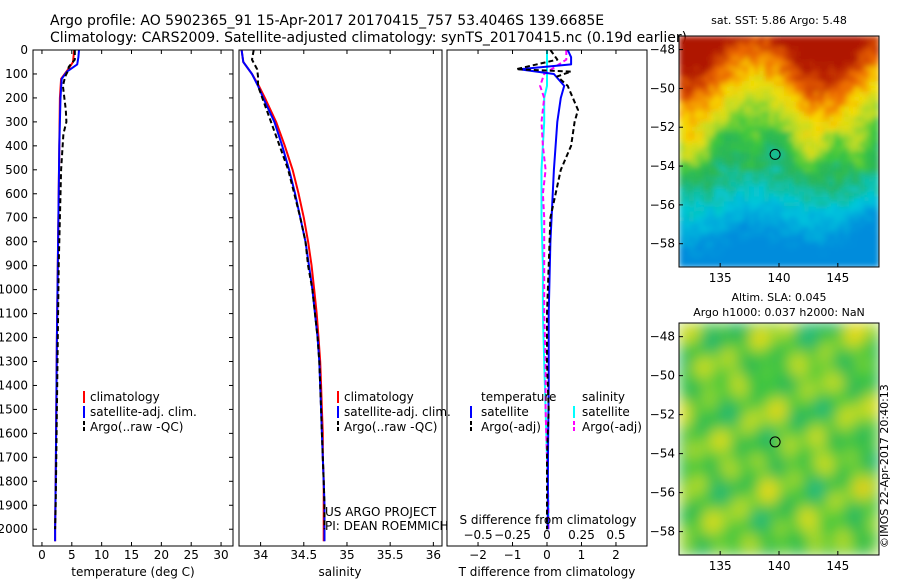 The width and height of the screenshot is (900, 580). Describe the element at coordinates (884, 466) in the screenshot. I see `imos-timestamp: ©IMOS 22-Apr-2017 20:40:13` at that location.